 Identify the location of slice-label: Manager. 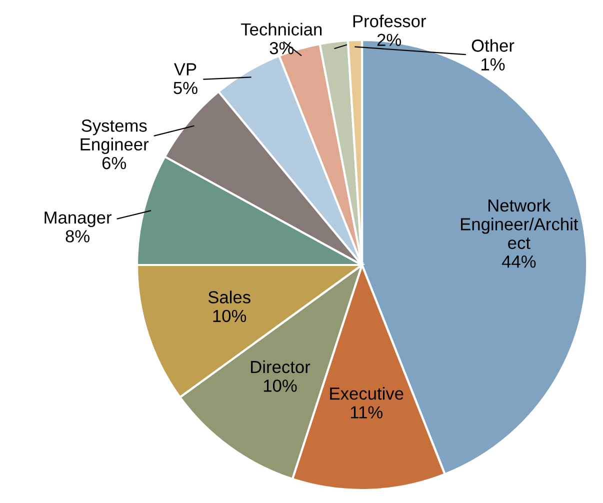
(78, 220).